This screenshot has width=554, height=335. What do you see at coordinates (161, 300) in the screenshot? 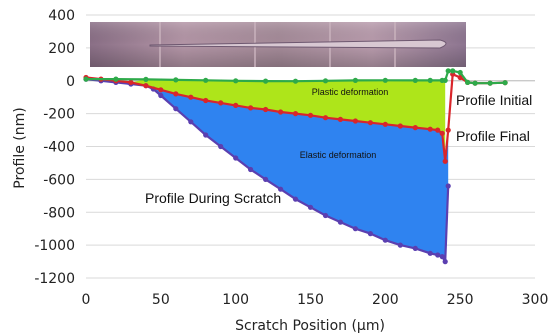
I see `x-tick-label: 50` at bounding box center [161, 300].